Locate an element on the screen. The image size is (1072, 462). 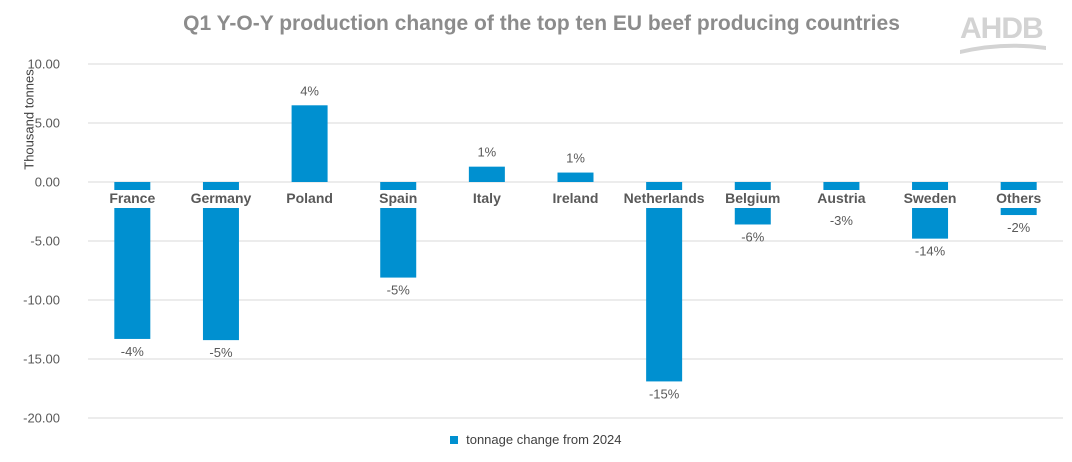
y-axis-label-wrap: Thousand tonnes is located at coordinates (29, 120).